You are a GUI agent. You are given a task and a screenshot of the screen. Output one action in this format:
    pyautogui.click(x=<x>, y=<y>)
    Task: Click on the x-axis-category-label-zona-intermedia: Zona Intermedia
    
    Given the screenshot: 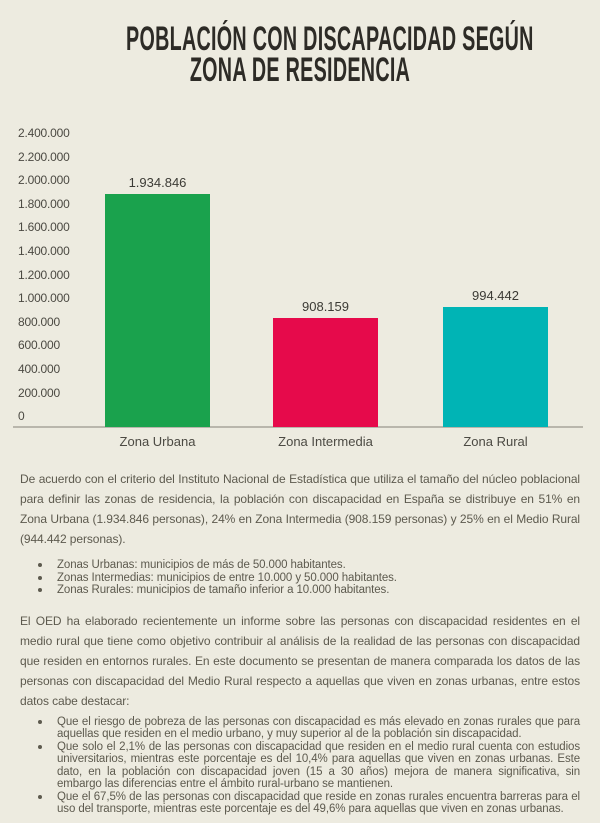 What is the action you would take?
    pyautogui.click(x=325, y=441)
    